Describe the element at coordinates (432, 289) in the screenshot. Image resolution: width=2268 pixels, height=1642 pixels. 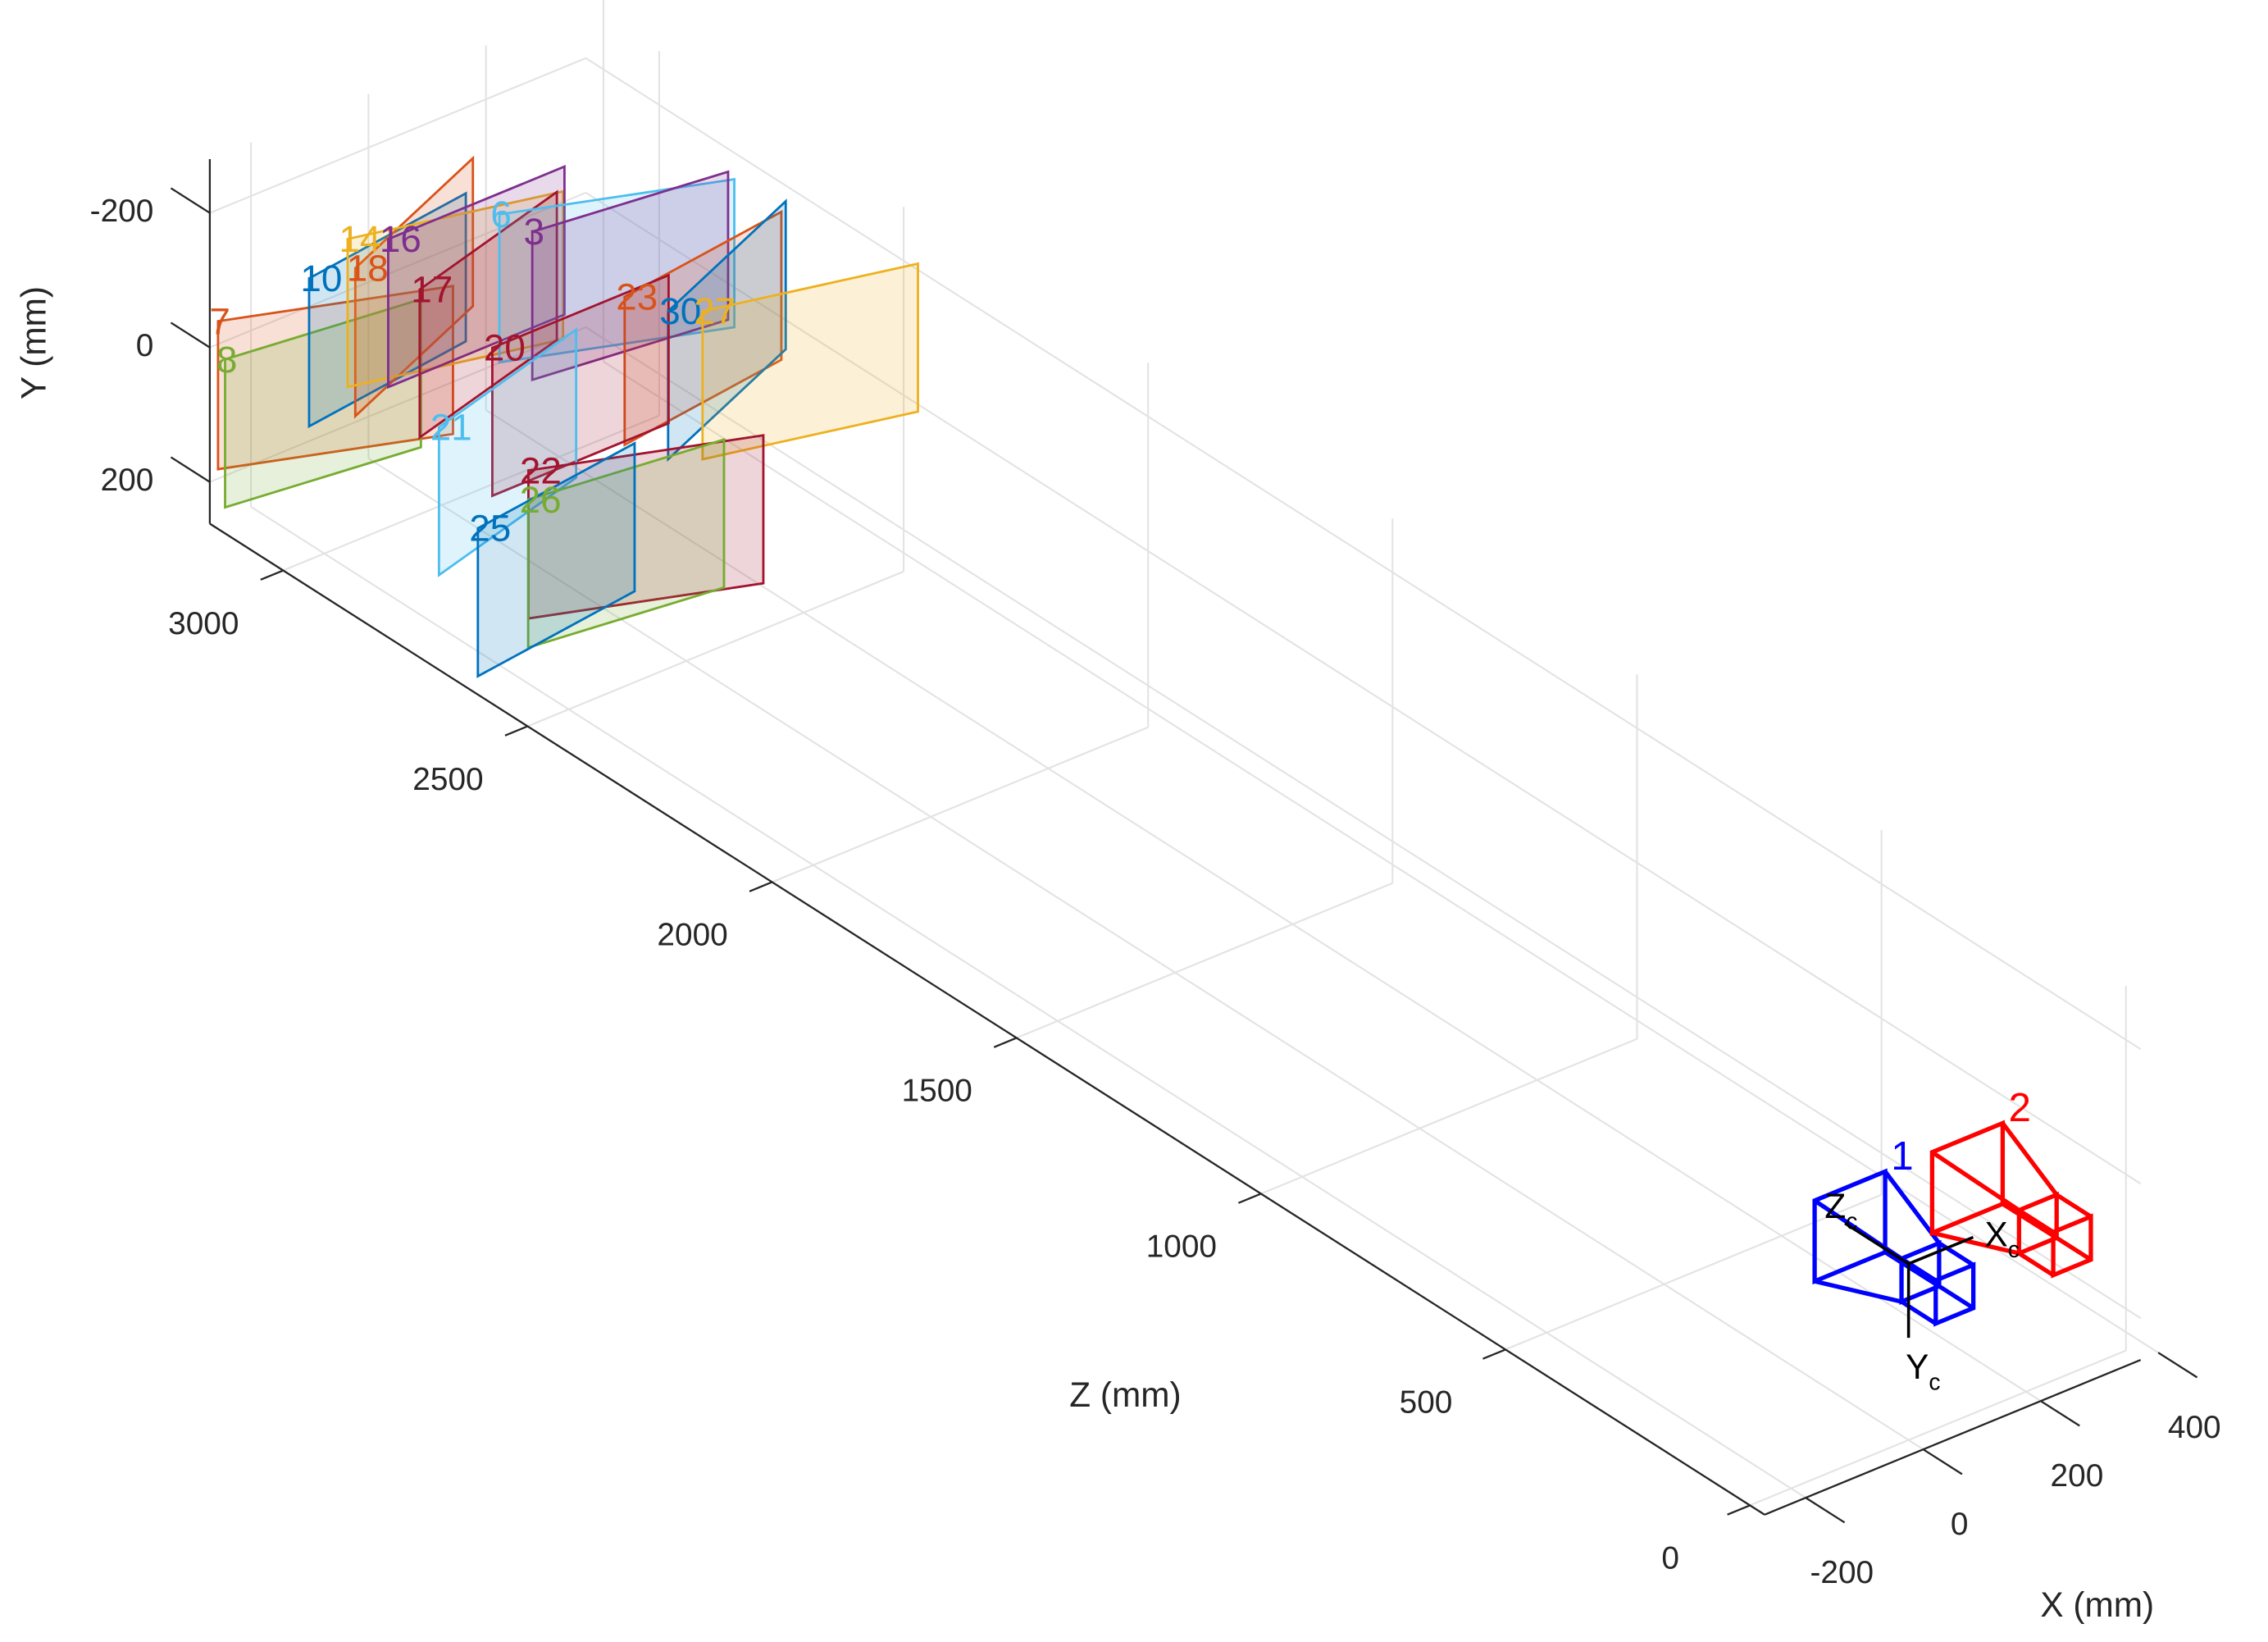
I see `board-label: 17` at that location.